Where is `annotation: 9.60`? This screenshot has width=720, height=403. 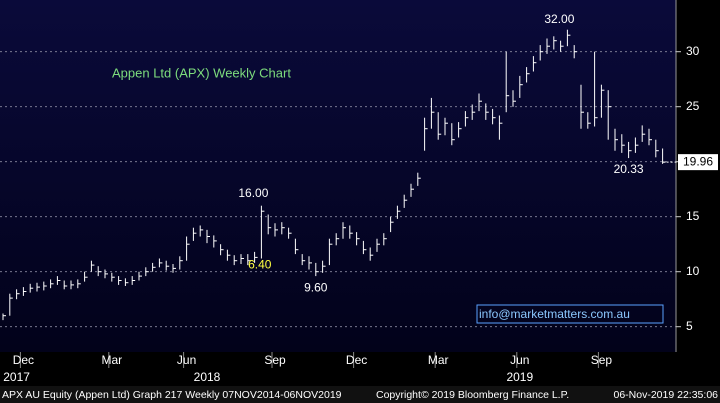 annotation: 9.60 is located at coordinates (316, 287).